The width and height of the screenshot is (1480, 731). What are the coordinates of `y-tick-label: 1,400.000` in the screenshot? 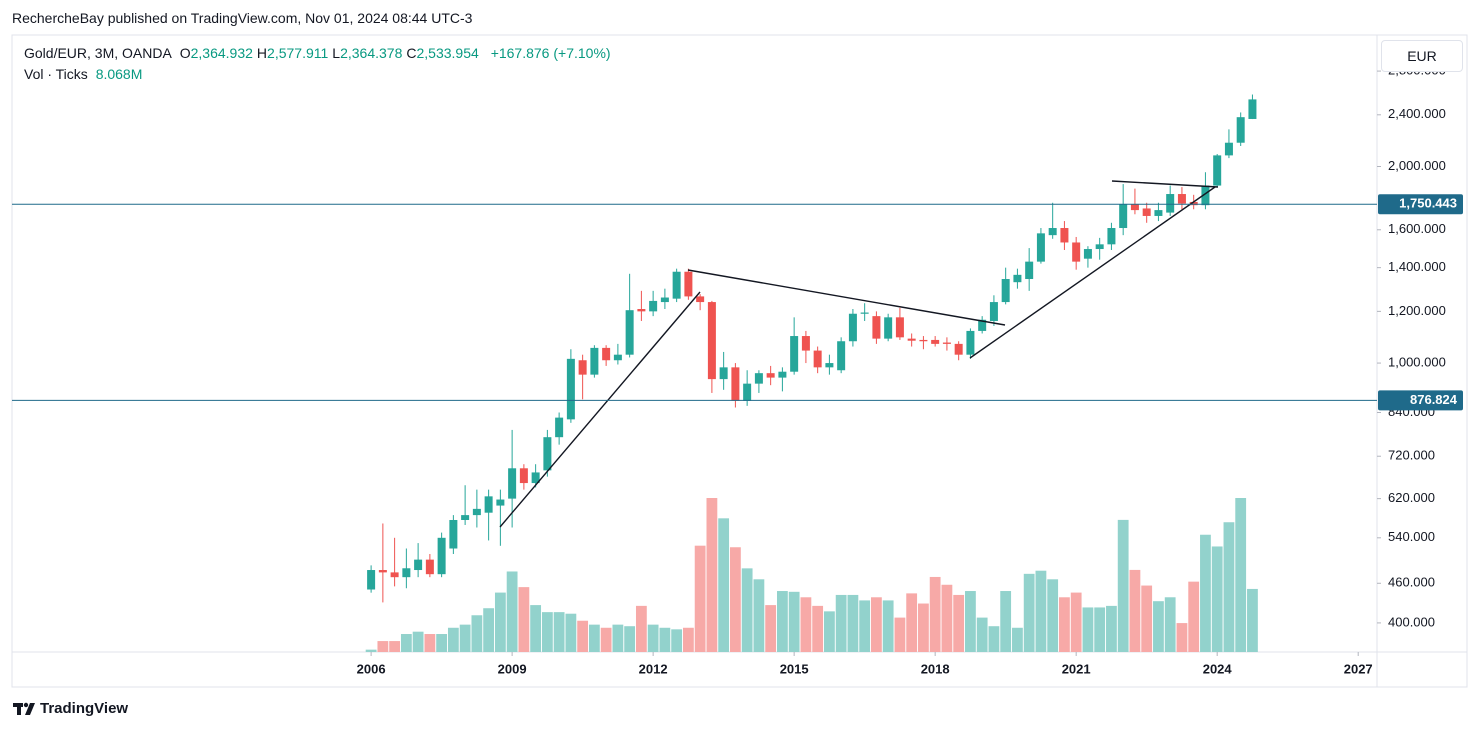 It's located at (1417, 266).